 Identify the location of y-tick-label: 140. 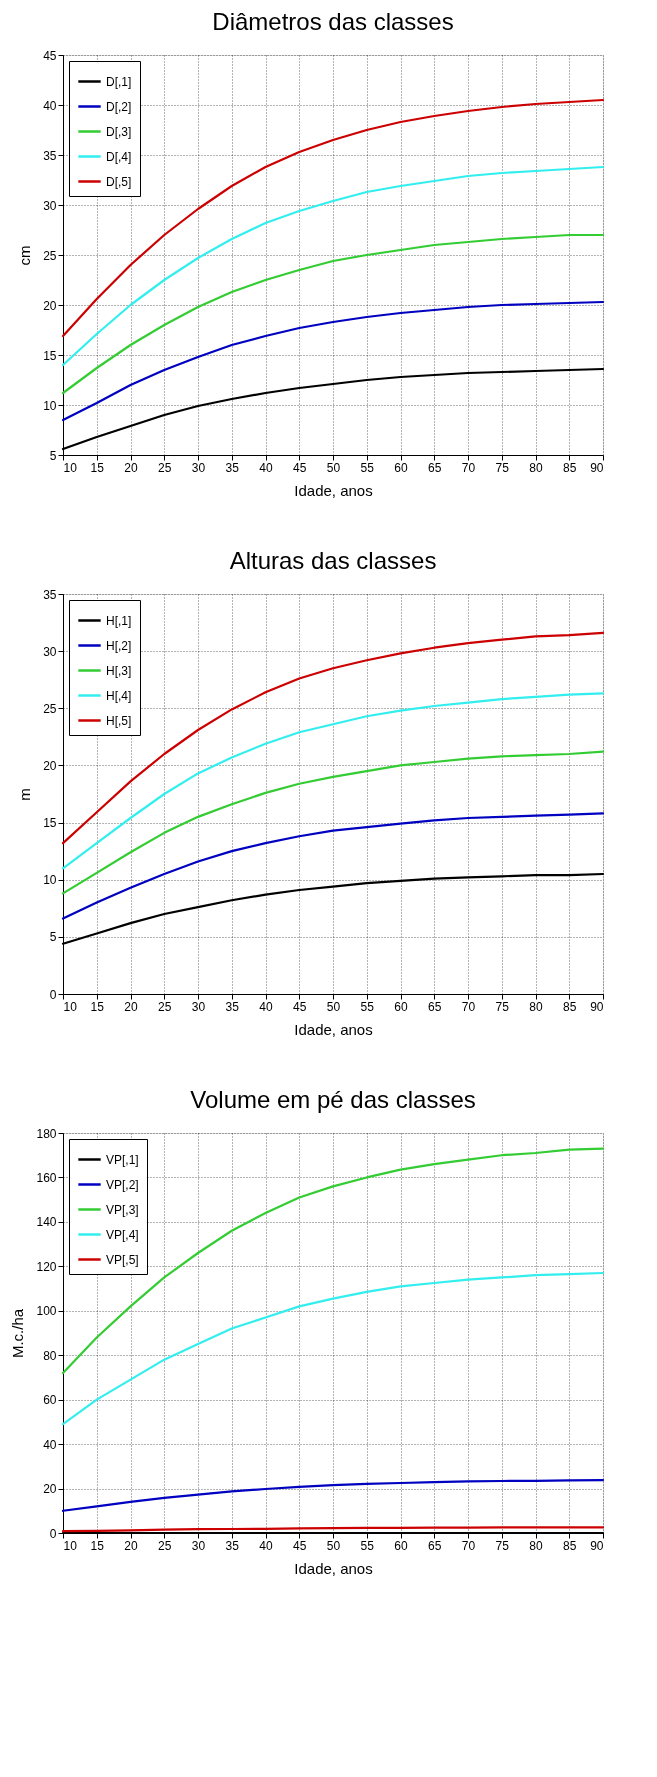
(46, 1222).